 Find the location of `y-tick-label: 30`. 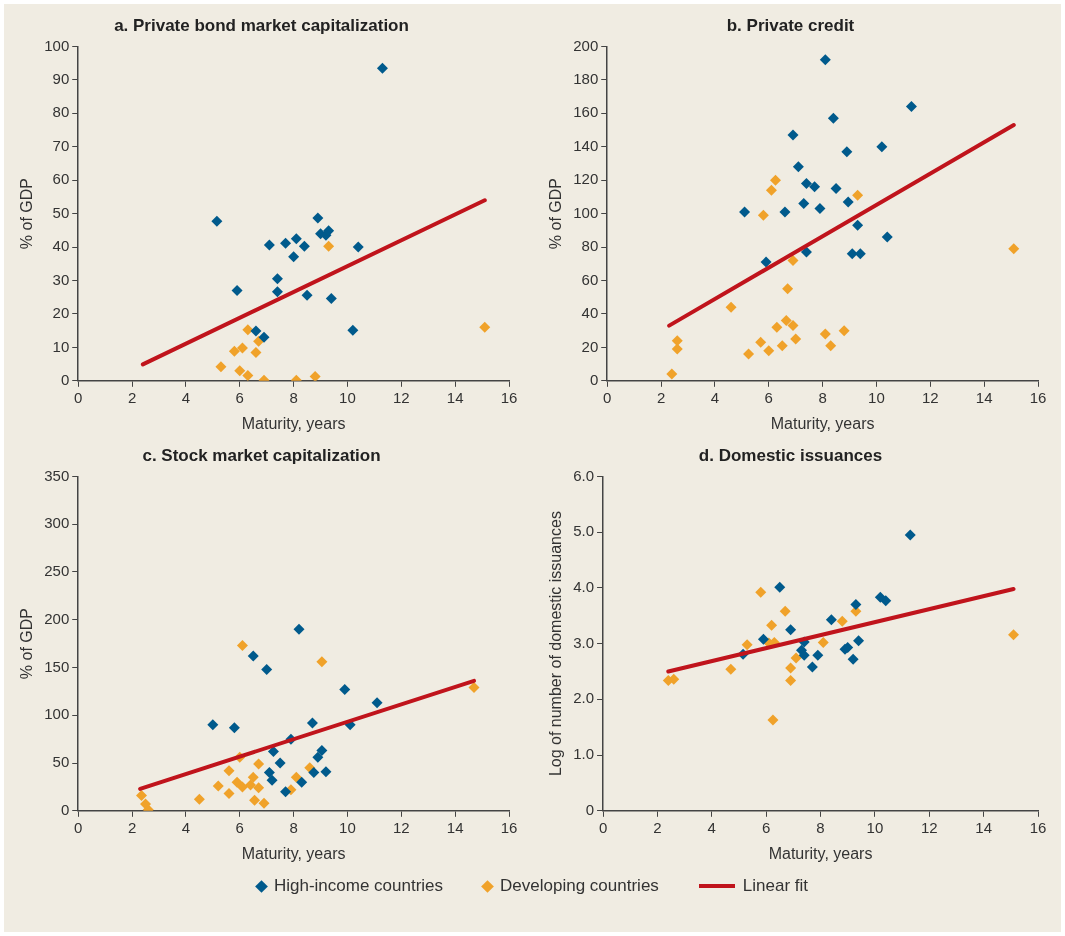

y-tick-label: 30 is located at coordinates (61, 279).